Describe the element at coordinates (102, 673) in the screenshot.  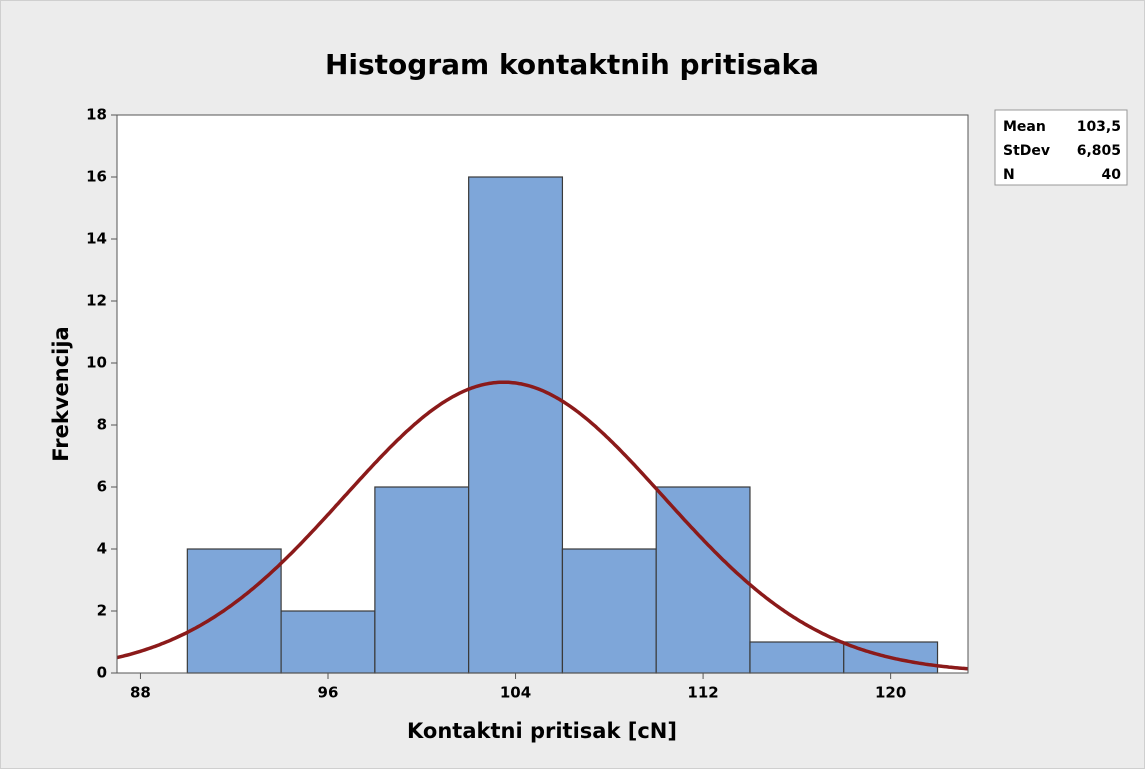
I see `y-tick-label: 0` at that location.